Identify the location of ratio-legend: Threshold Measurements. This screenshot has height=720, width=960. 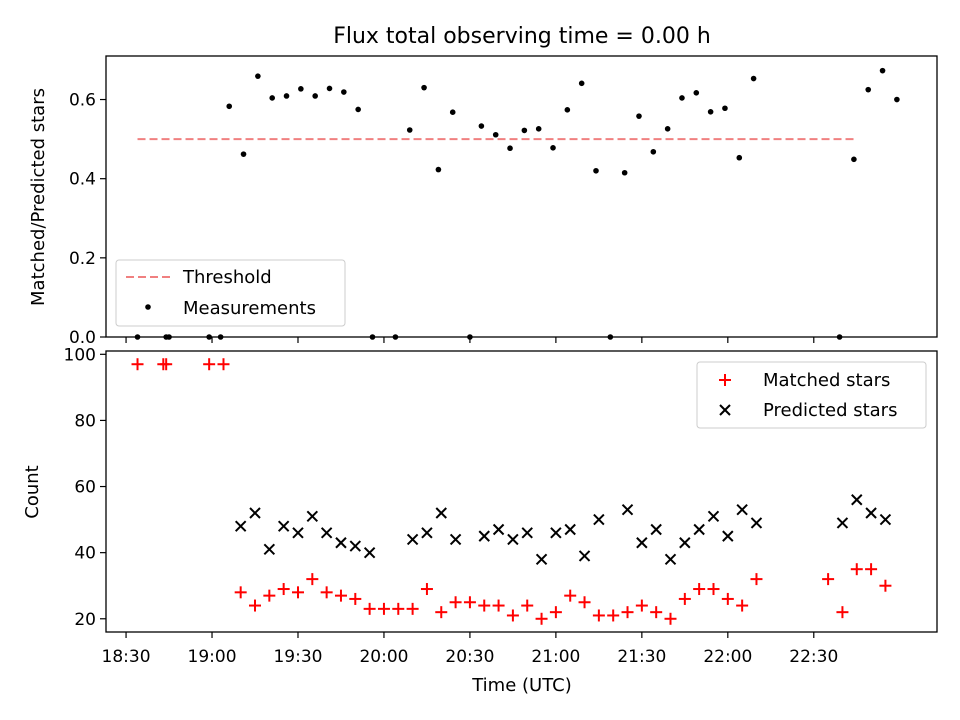
(230, 293).